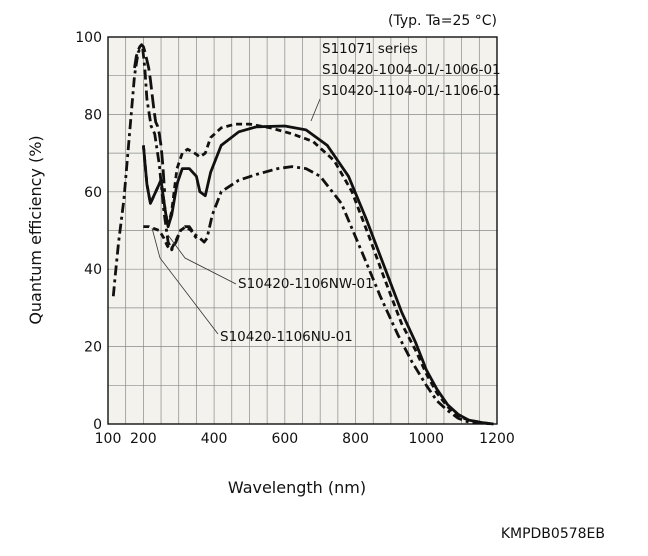  Describe the element at coordinates (108, 439) in the screenshot. I see `x-tick-label: 100` at that location.